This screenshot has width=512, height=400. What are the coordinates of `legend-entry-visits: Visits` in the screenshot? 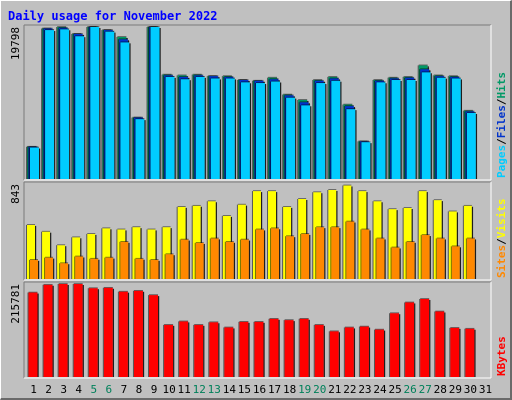 It's located at (501, 219).